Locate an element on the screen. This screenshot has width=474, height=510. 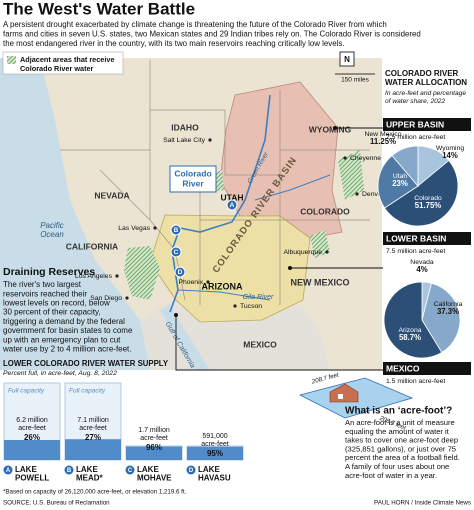
marker-label: B is located at coordinates (176, 230).